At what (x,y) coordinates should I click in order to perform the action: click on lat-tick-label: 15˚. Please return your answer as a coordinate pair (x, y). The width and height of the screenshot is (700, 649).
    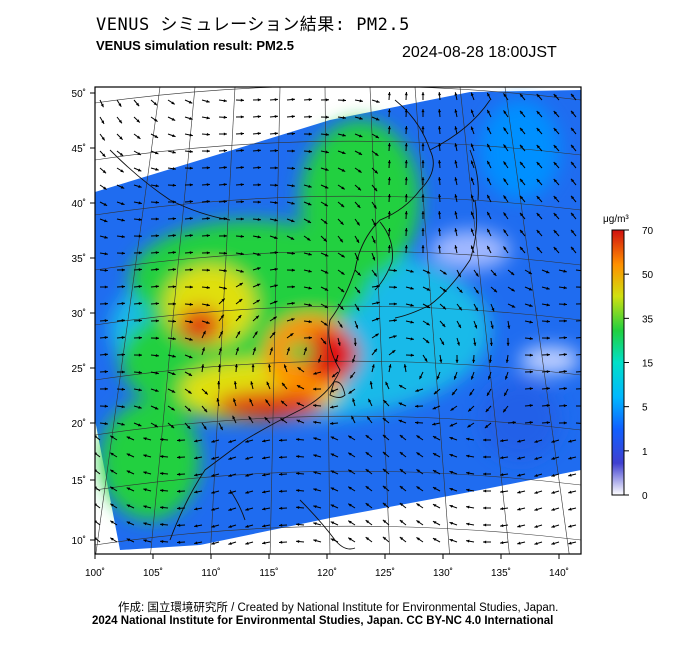
    Looking at the image, I should click on (79, 481).